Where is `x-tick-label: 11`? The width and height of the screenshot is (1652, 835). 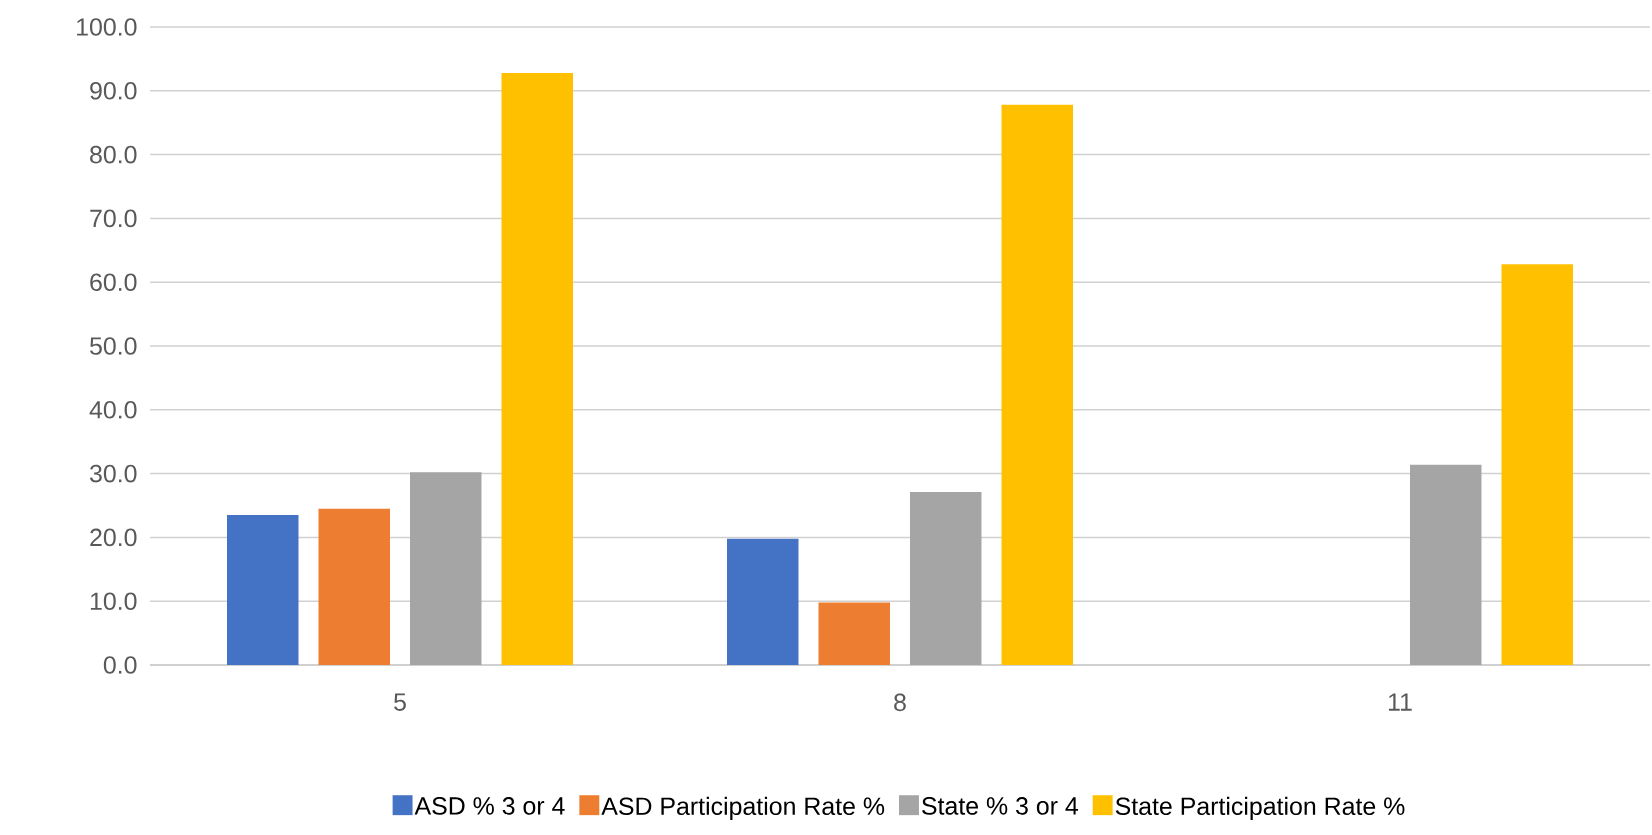 x-tick-label: 11 is located at coordinates (1400, 702).